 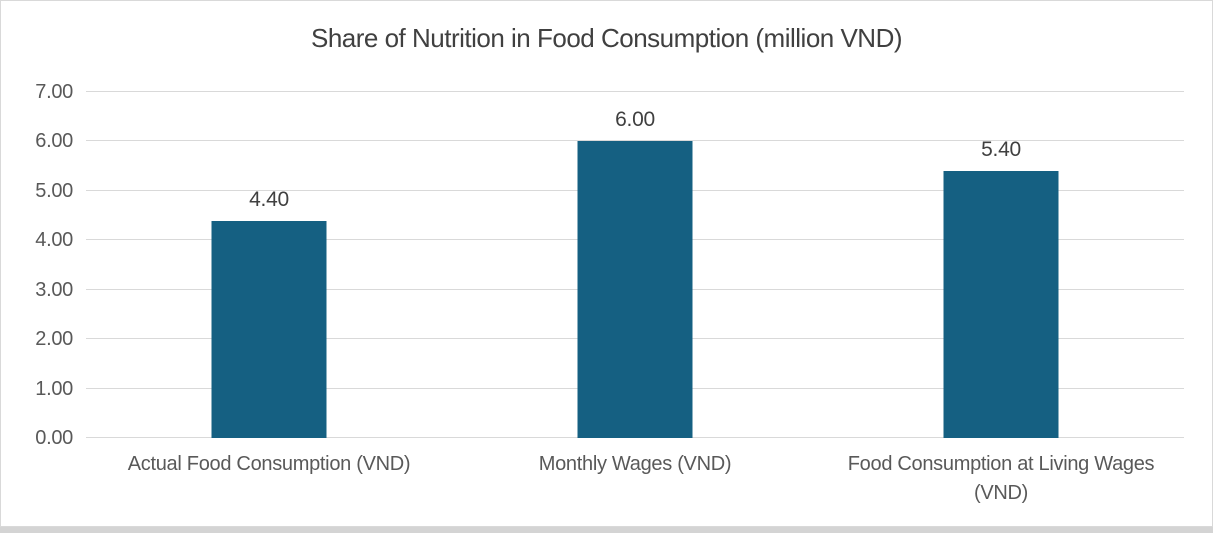 I want to click on bar-value-label: 4.40, so click(x=269, y=199).